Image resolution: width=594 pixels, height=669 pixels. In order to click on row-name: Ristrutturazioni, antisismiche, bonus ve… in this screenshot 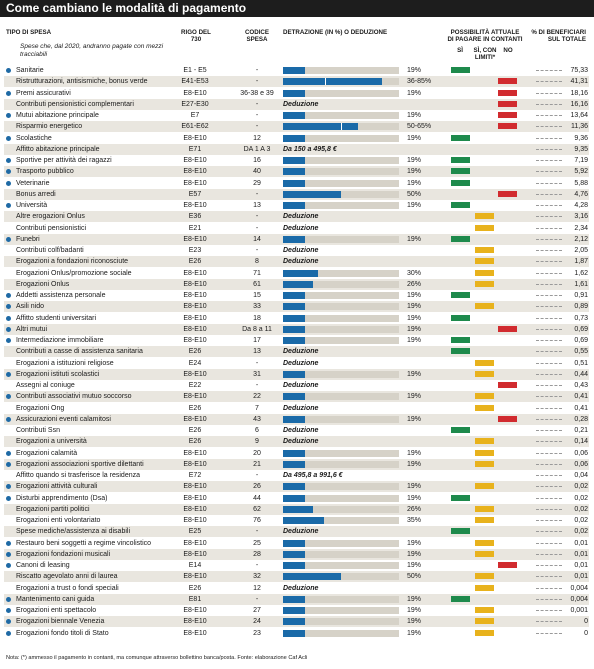, I will do `click(82, 82)`.